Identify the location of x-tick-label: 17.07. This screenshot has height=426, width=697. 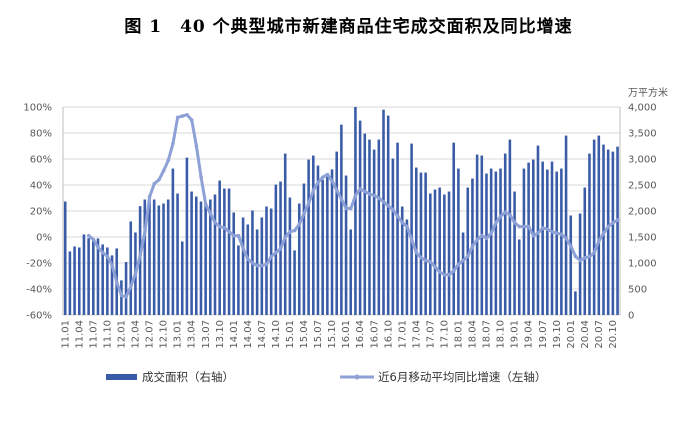
(430, 334).